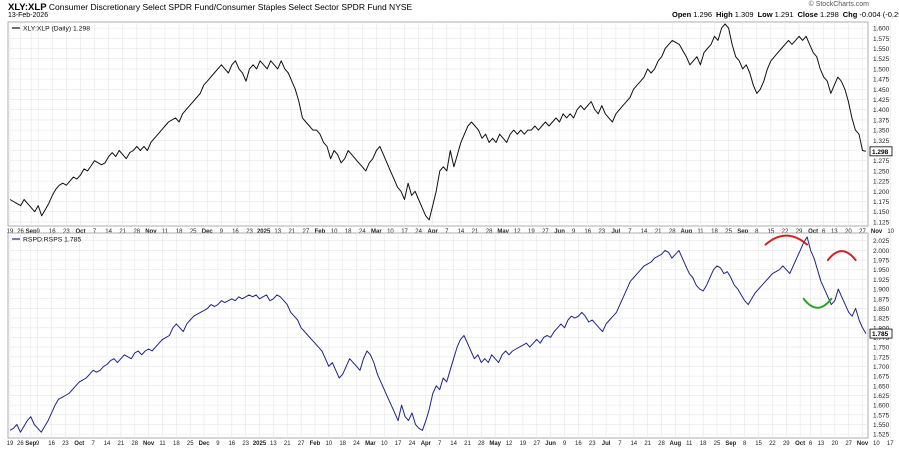 This screenshot has width=899, height=449. I want to click on rsp-panel-ytick: 1.625, so click(881, 396).